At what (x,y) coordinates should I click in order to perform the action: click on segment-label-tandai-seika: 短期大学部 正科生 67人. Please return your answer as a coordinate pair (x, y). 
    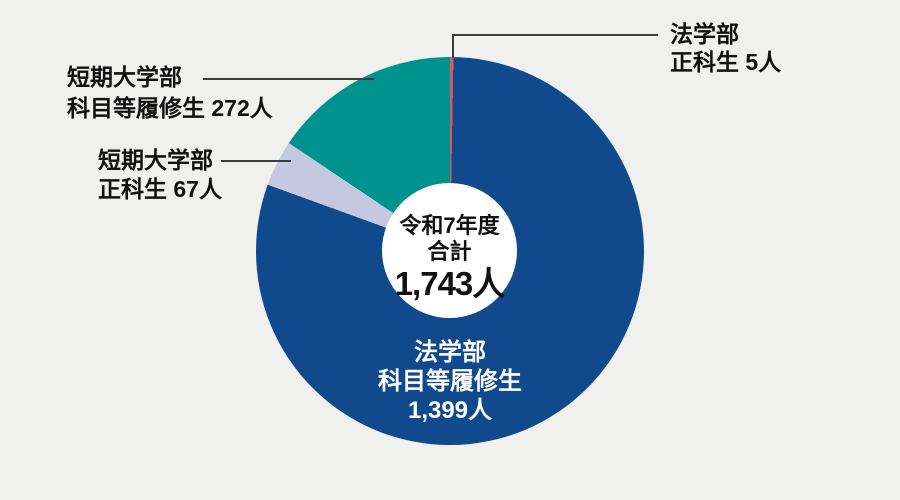
    Looking at the image, I should click on (160, 175).